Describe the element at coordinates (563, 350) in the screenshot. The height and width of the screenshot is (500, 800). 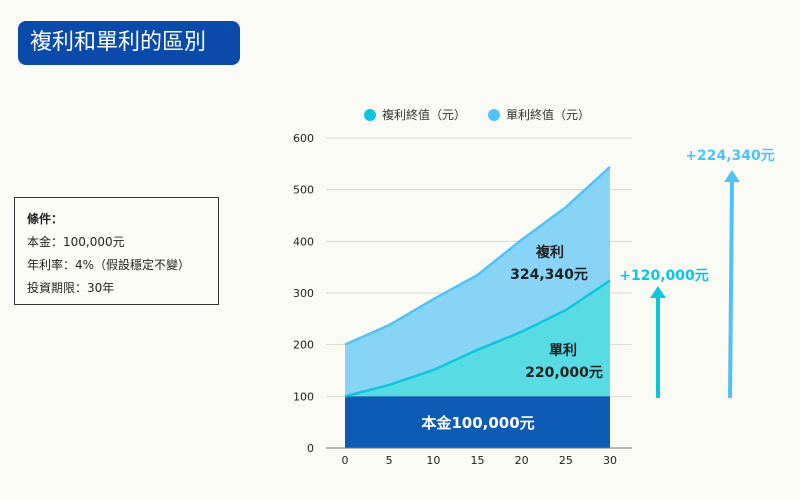
I see `simple-label: 單利` at that location.